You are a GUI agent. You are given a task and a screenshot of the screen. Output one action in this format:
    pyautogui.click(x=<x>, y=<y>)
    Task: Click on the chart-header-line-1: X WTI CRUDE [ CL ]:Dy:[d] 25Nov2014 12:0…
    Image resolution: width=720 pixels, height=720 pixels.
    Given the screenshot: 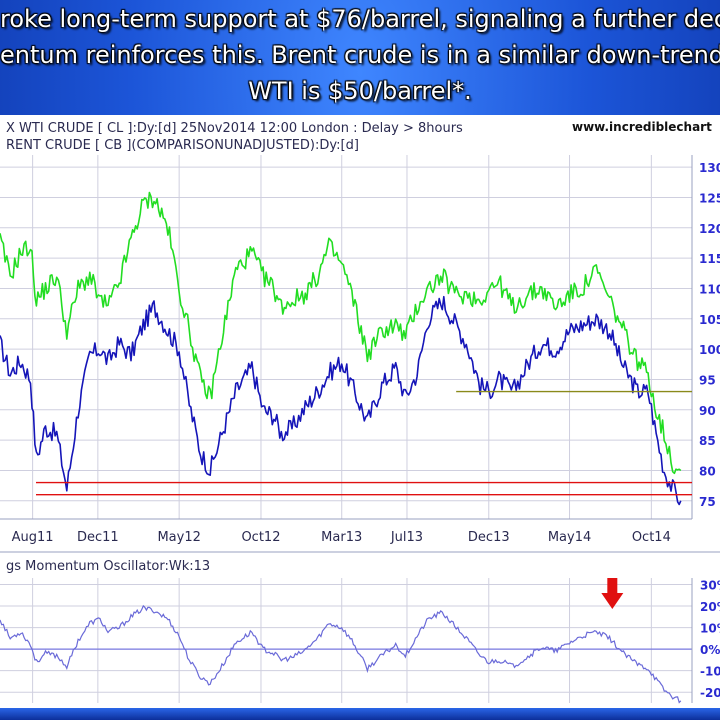 What is the action you would take?
    pyautogui.click(x=234, y=128)
    